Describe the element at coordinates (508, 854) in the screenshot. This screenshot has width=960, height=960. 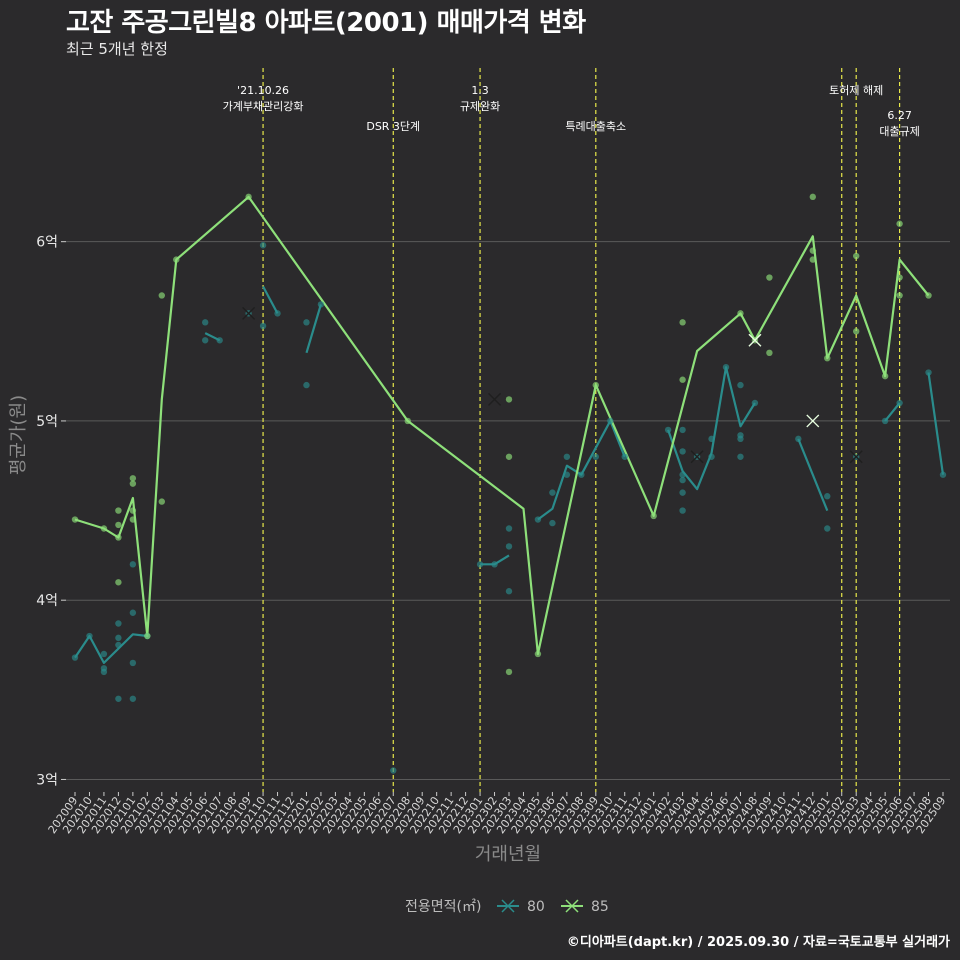
I see `x-axis-title: 거래년월` at that location.